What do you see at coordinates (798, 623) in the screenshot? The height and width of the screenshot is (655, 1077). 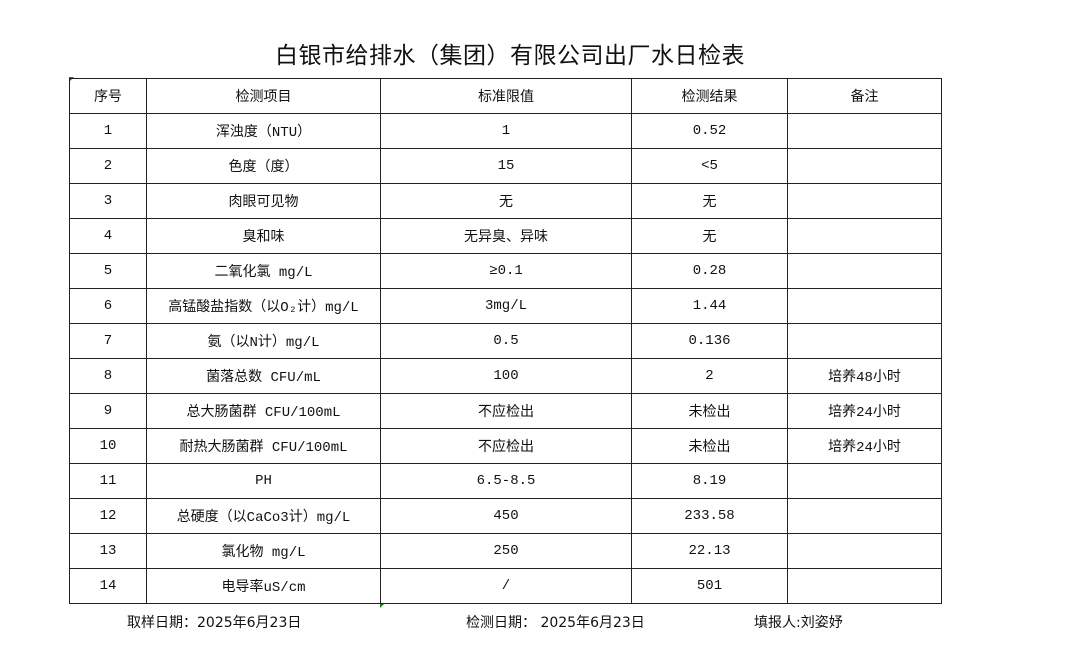 I see `reporter: 填报人:刘姿妤` at bounding box center [798, 623].